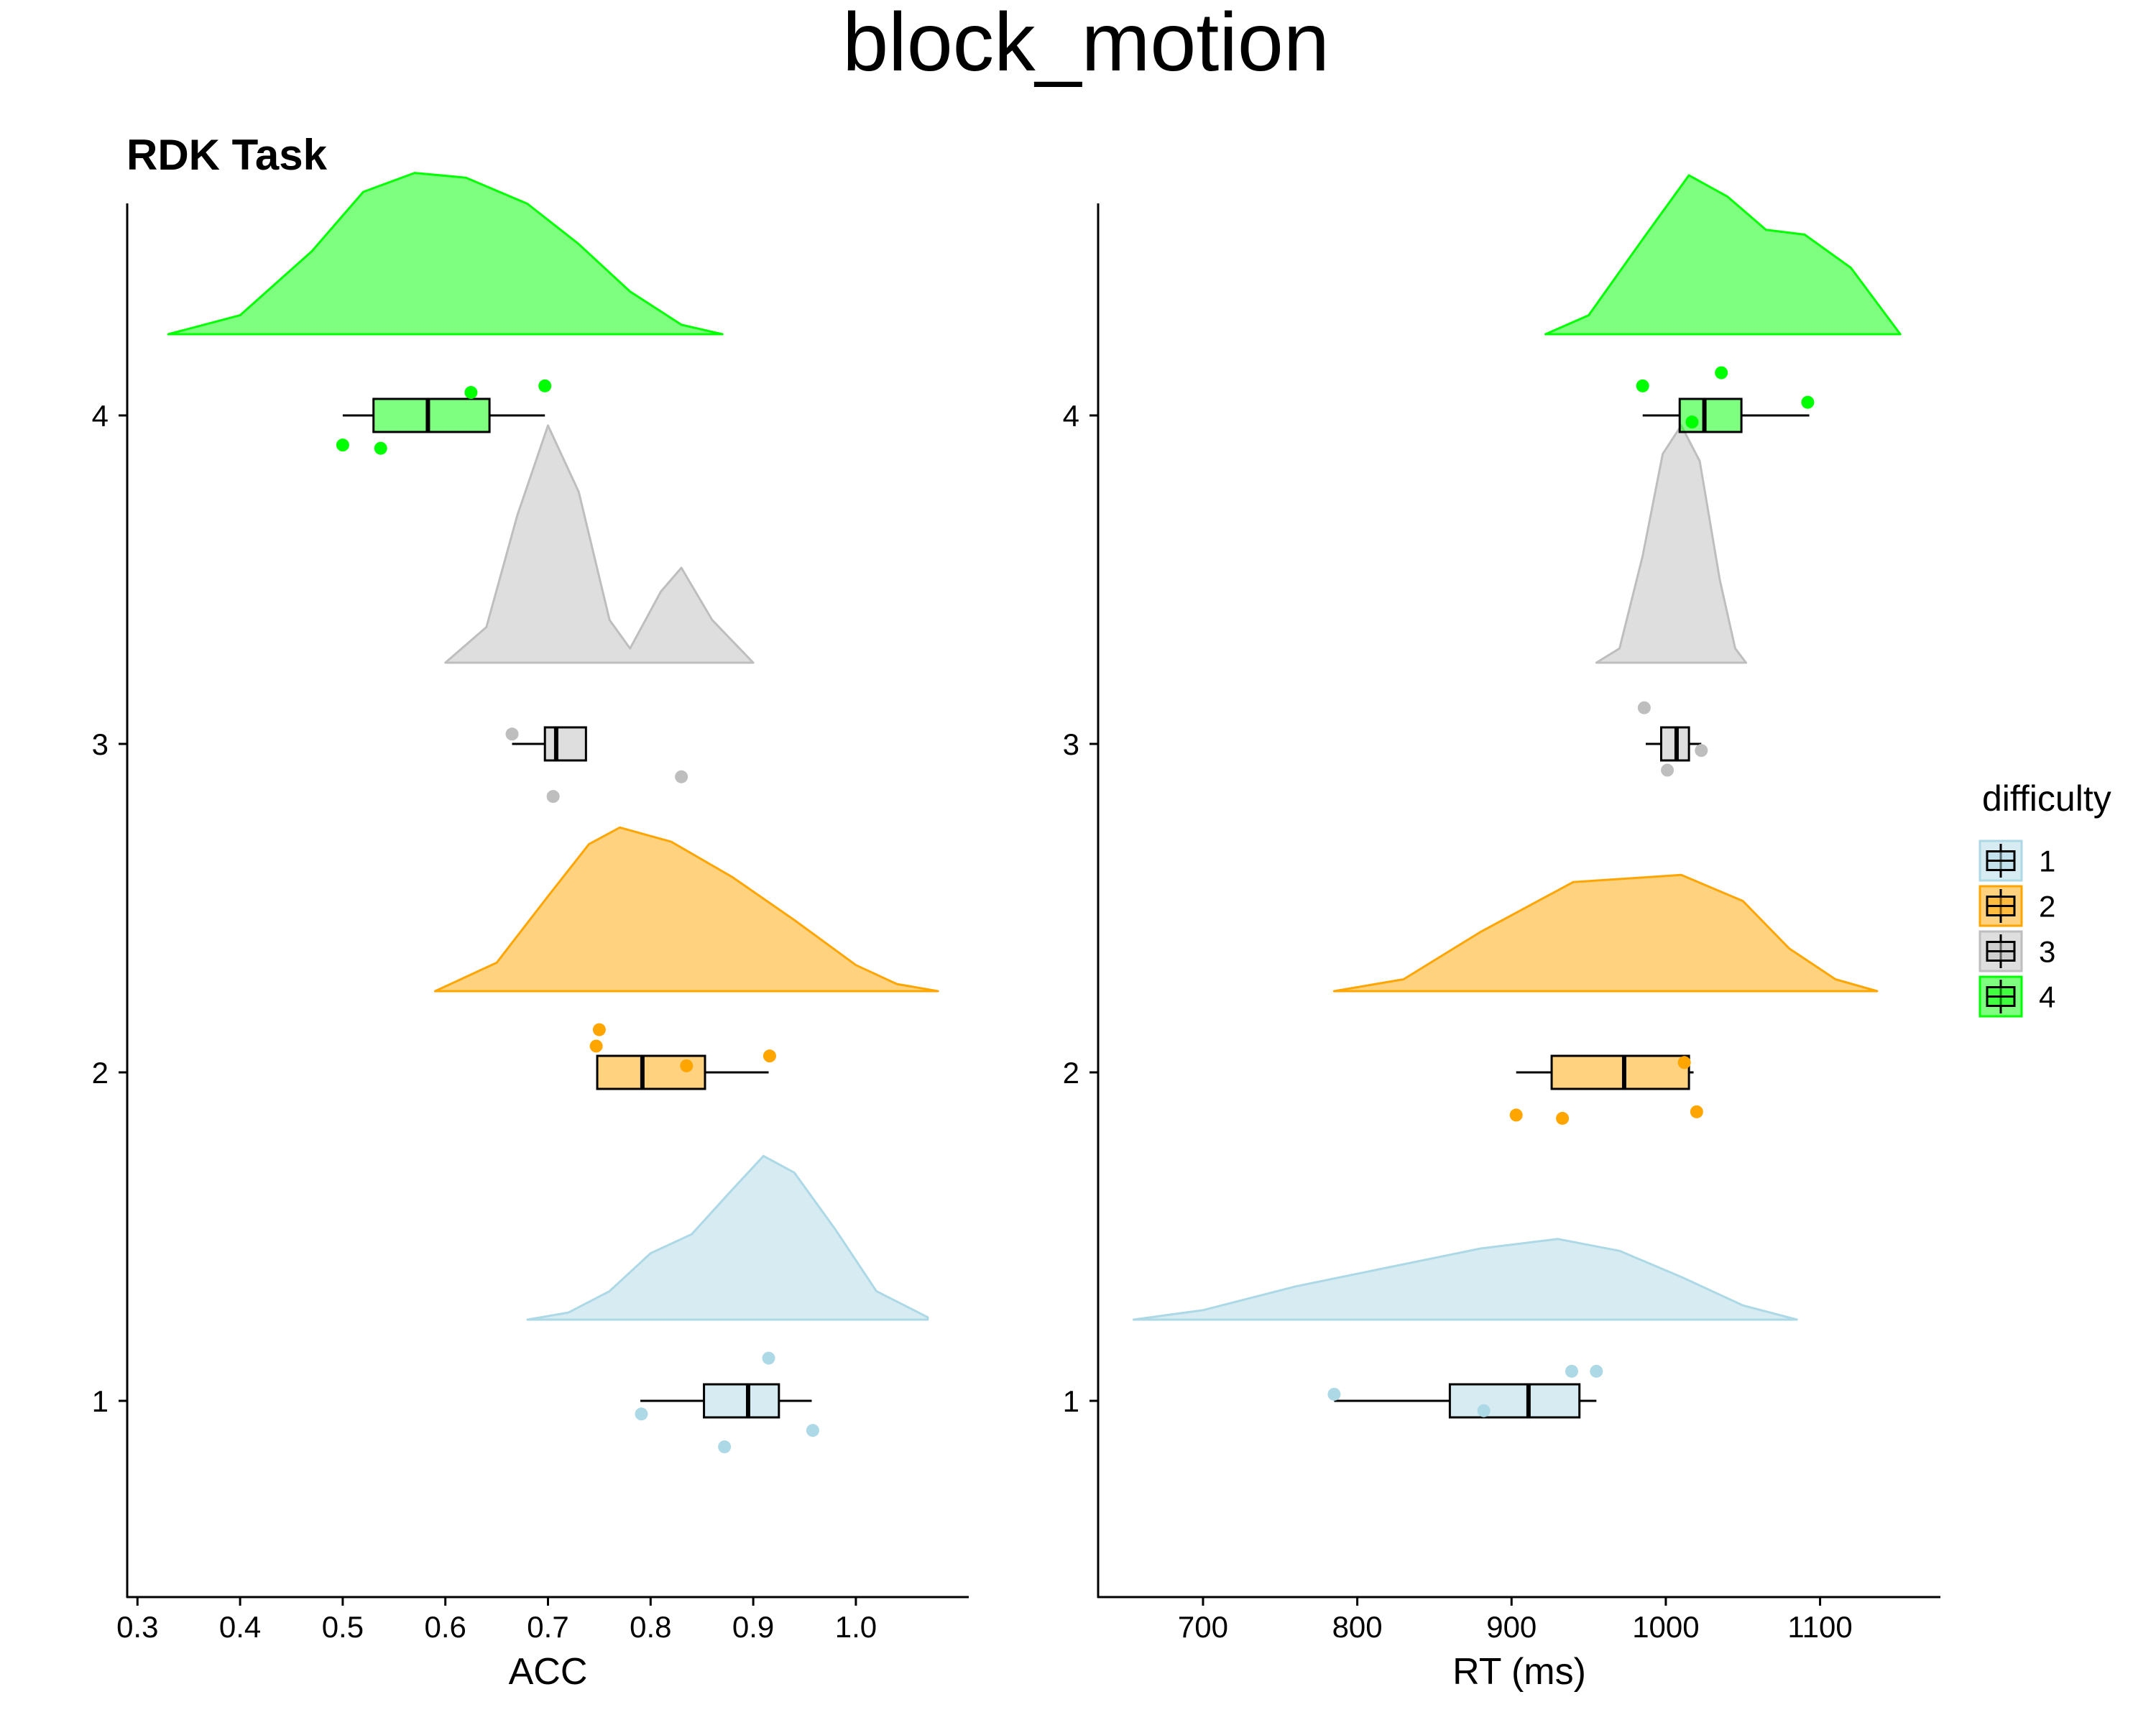 The width and height of the screenshot is (2156, 1725). Describe the element at coordinates (101, 416) in the screenshot. I see `acc-y-tick-label-4: 4` at that location.